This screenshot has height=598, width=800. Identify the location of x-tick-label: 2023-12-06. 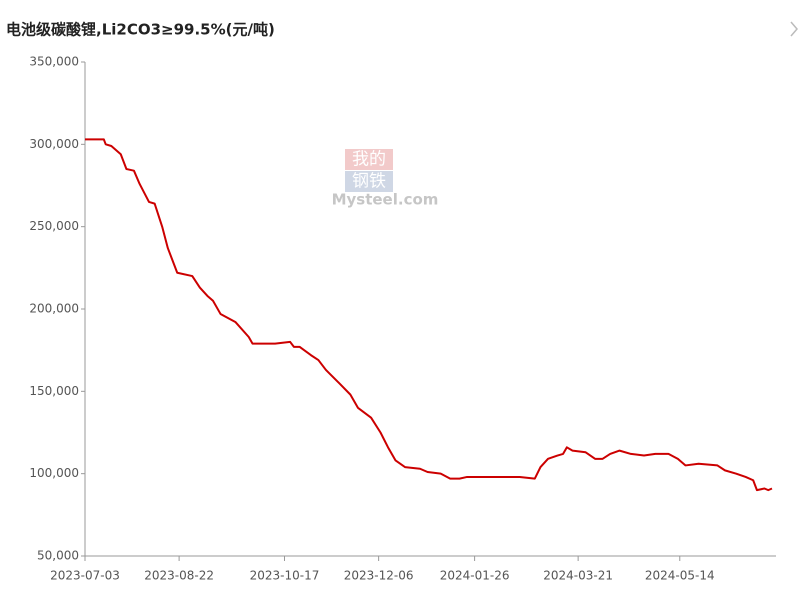
(379, 576).